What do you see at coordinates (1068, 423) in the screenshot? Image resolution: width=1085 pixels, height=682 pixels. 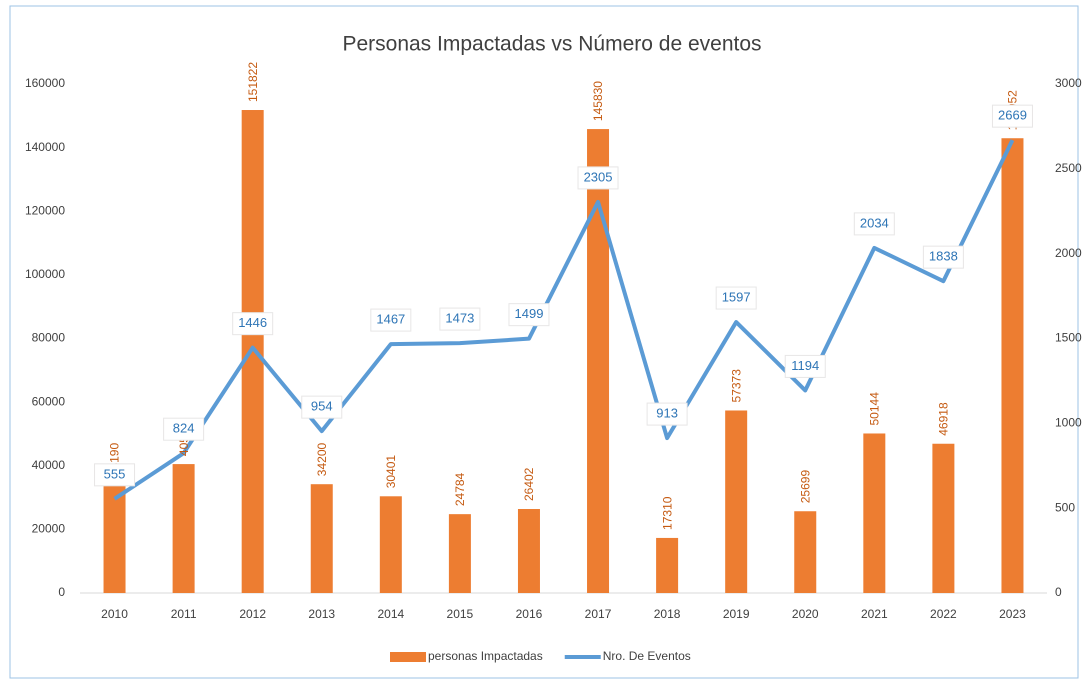 I see `y2-tick-label: 1000` at bounding box center [1068, 423].